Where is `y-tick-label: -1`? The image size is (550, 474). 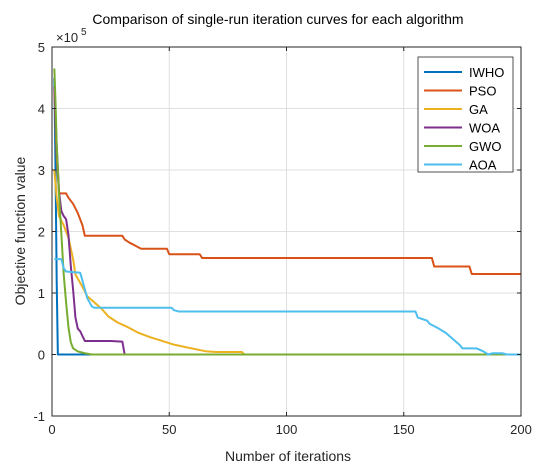
y-tick-label: -1 is located at coordinates (39, 416).